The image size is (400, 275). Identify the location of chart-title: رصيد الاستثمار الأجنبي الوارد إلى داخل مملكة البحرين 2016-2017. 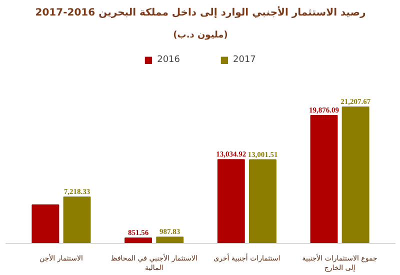
(200, 12).